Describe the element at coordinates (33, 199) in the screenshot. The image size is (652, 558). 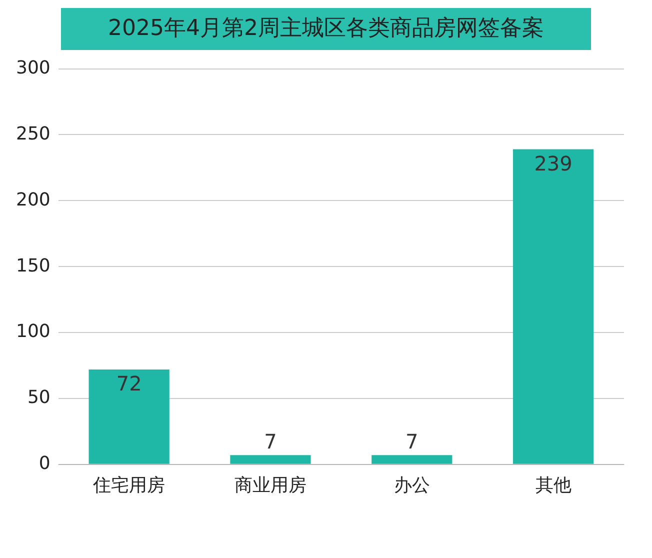
I see `y-tick-label: 200` at that location.